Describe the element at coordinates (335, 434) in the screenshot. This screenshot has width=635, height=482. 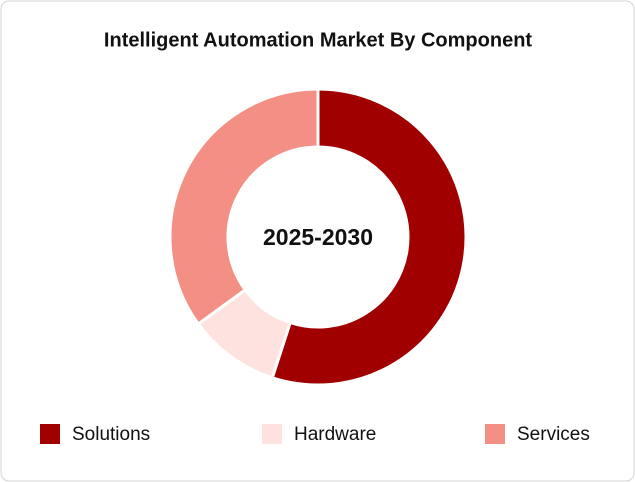
I see `legend-label: Hardware` at that location.